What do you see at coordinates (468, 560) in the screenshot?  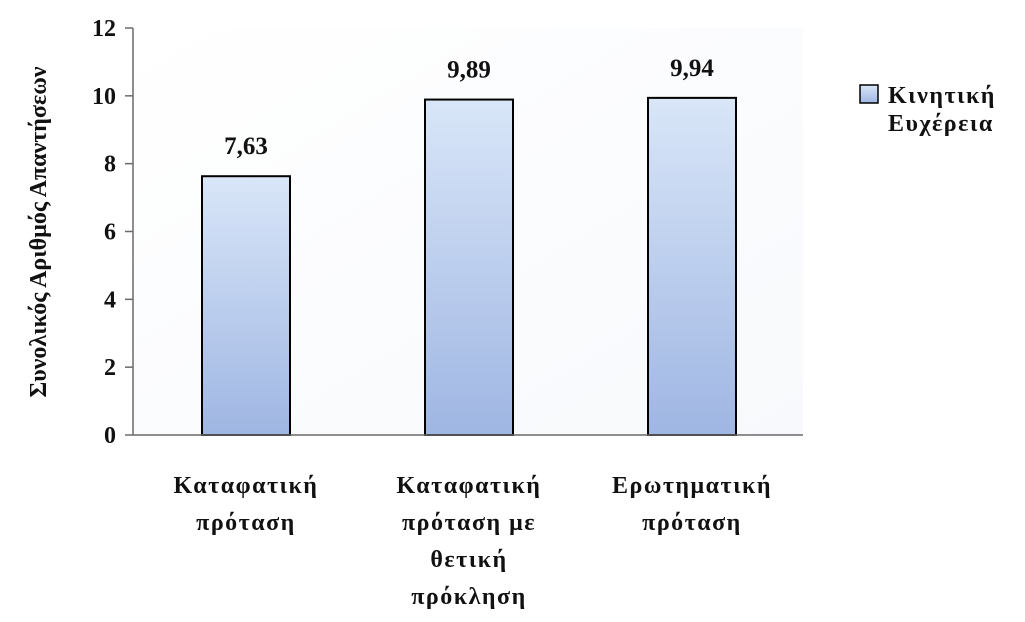 I see `x-category-label-line: θετική` at bounding box center [468, 560].